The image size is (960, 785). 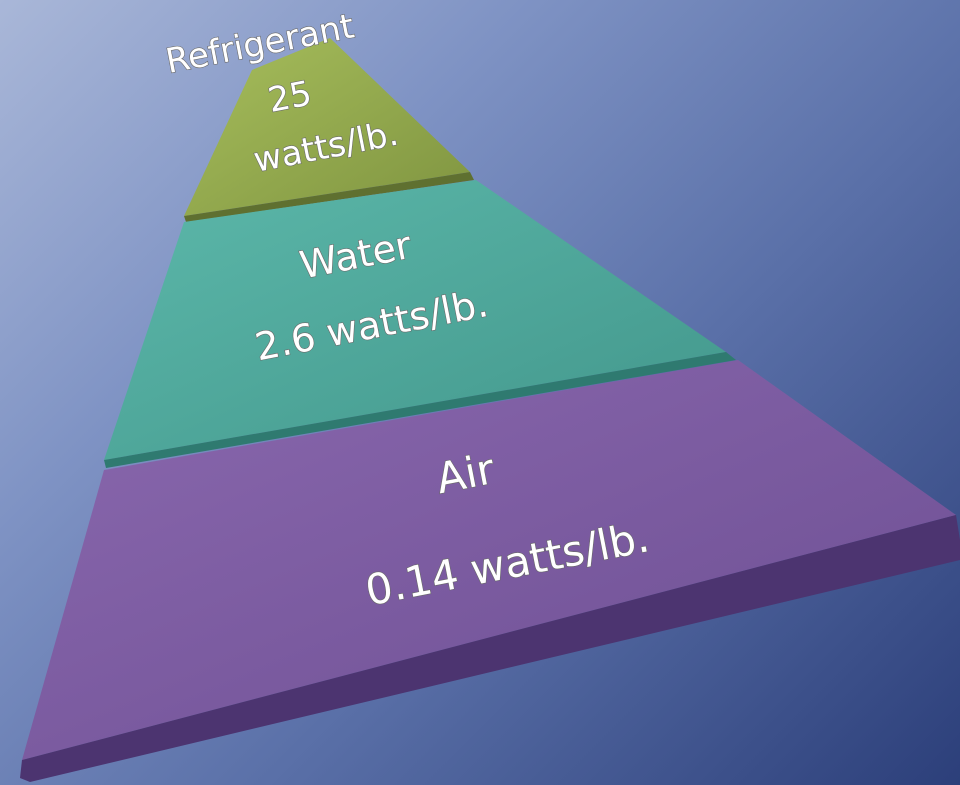 What do you see at coordinates (465, 473) in the screenshot?
I see `tier-air-name: Air` at bounding box center [465, 473].